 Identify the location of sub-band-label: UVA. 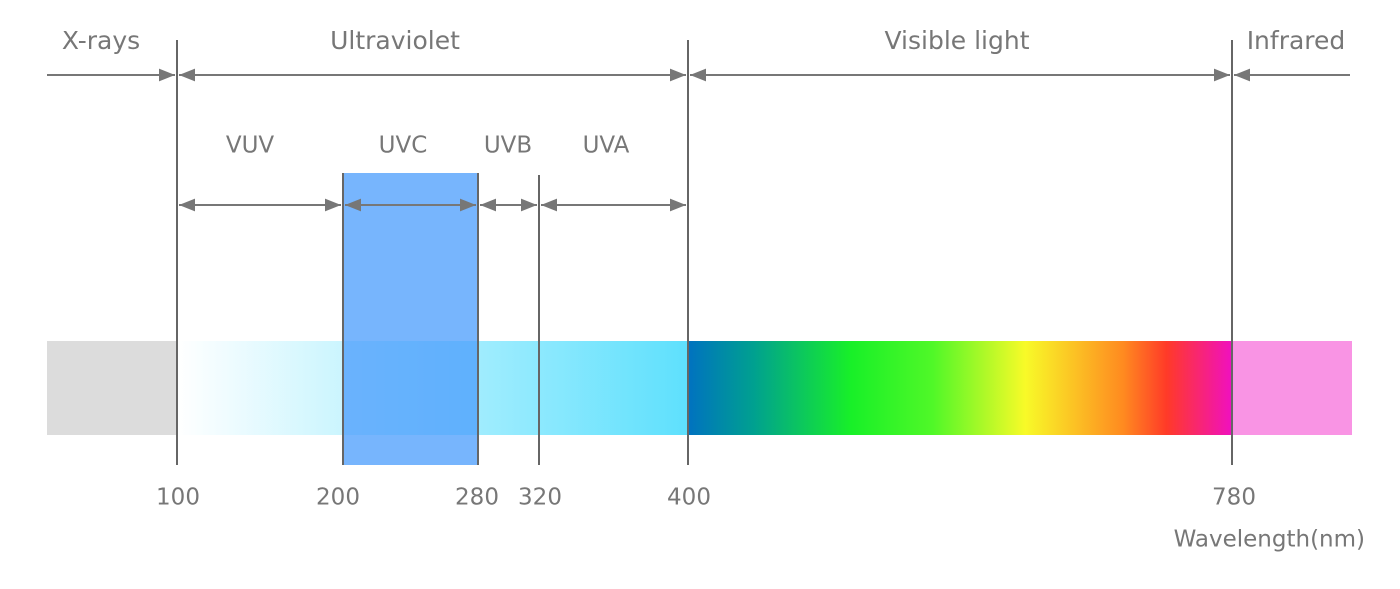
(606, 146).